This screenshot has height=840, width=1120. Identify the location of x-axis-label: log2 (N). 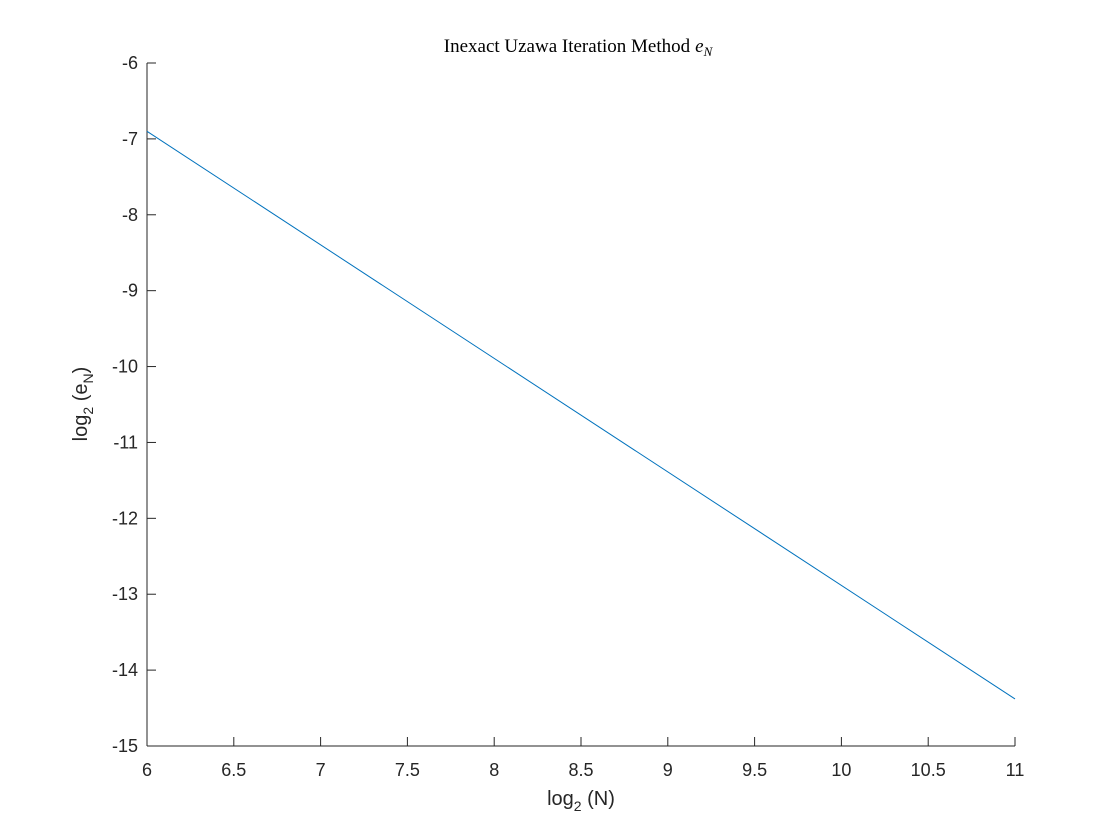
(581, 801).